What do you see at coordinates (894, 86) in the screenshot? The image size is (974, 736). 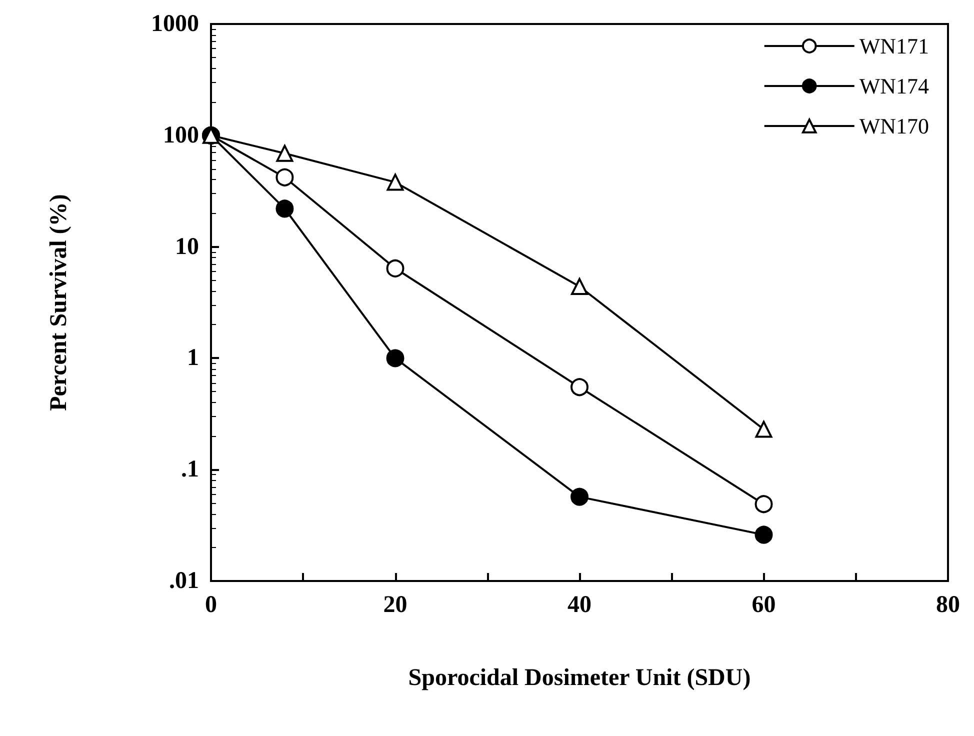 I see `legend-label: WN174` at bounding box center [894, 86].